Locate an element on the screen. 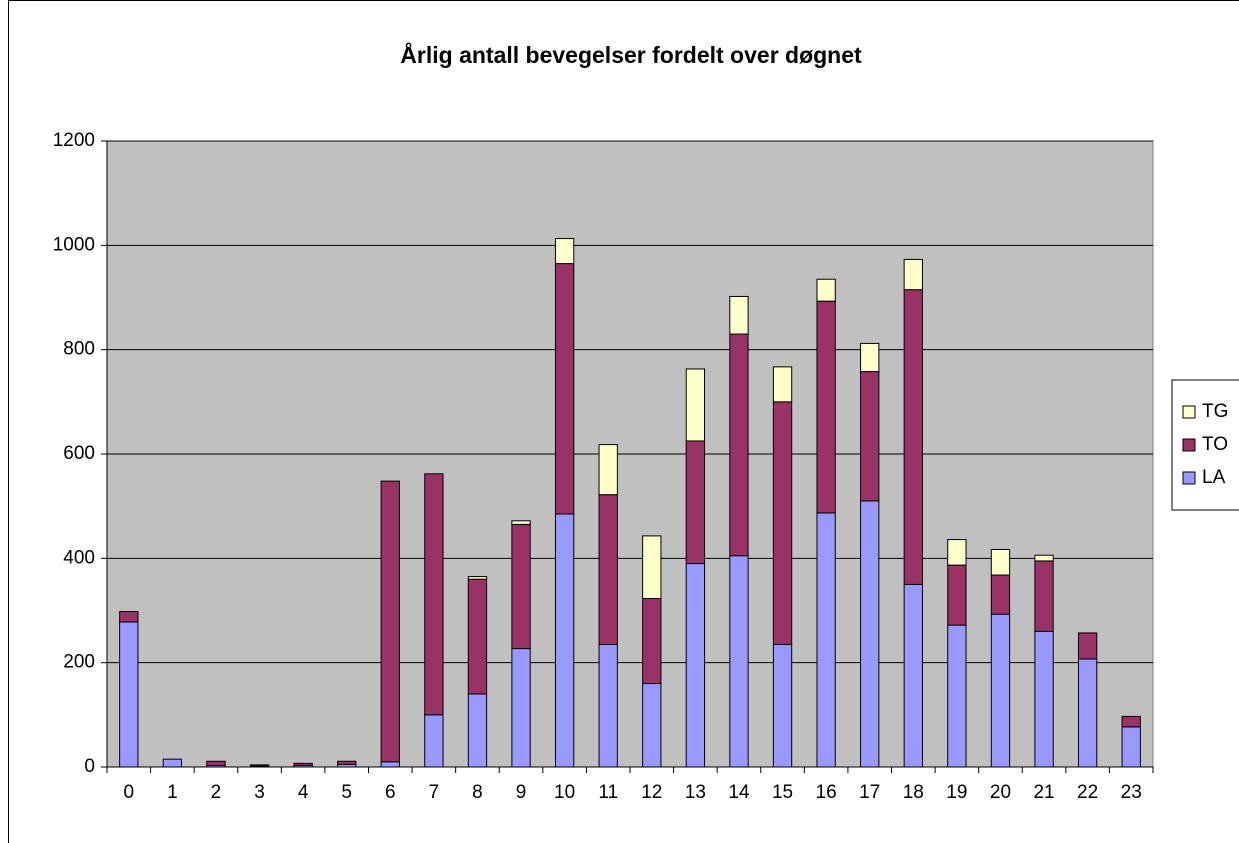 Image resolution: width=1239 pixels, height=843 pixels. x-tick-label: 15 is located at coordinates (782, 792).